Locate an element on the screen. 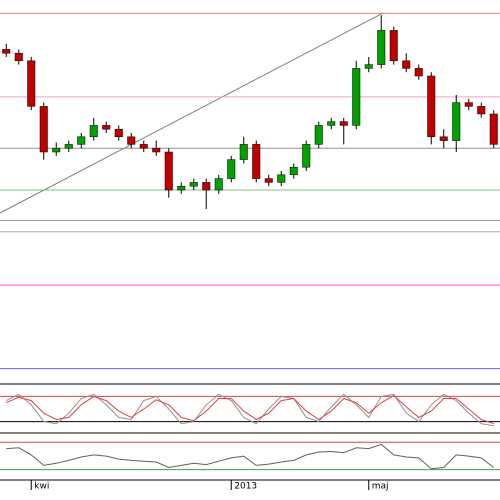 The height and width of the screenshot is (500, 500). x-tick-label: kwi is located at coordinates (41, 487).